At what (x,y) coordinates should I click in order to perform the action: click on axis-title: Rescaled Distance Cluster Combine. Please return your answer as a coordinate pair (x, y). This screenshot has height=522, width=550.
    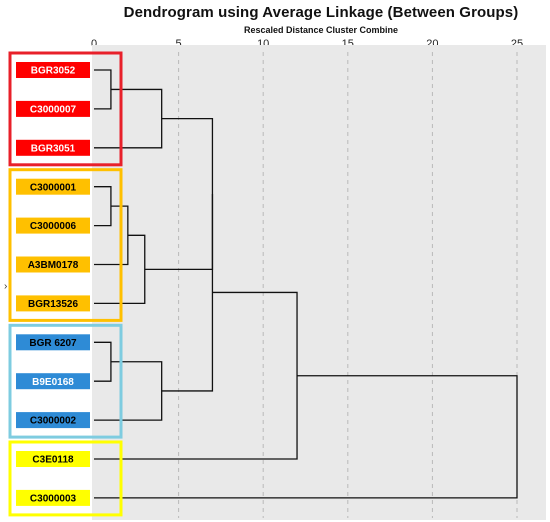
    Looking at the image, I should click on (321, 30).